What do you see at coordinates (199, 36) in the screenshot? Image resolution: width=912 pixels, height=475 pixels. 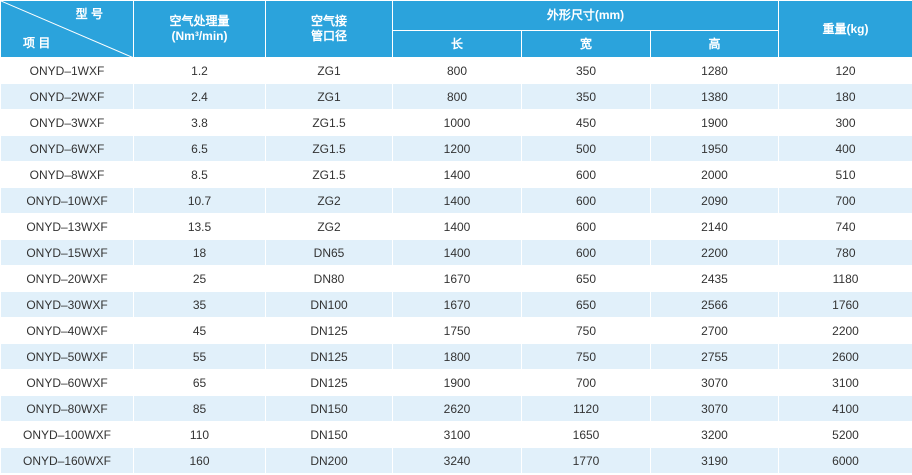 I see `header-text: (Nm³/min)` at bounding box center [199, 36].